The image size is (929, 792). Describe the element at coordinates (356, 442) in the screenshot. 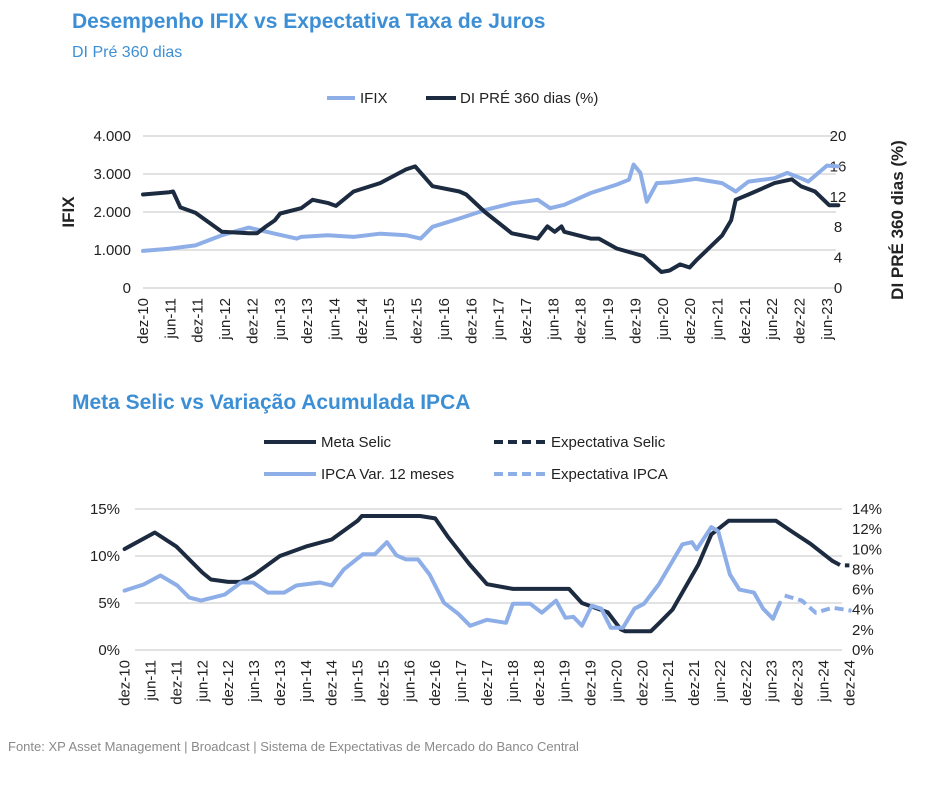

I see `legend-label-meta-selic: Meta Selic` at that location.